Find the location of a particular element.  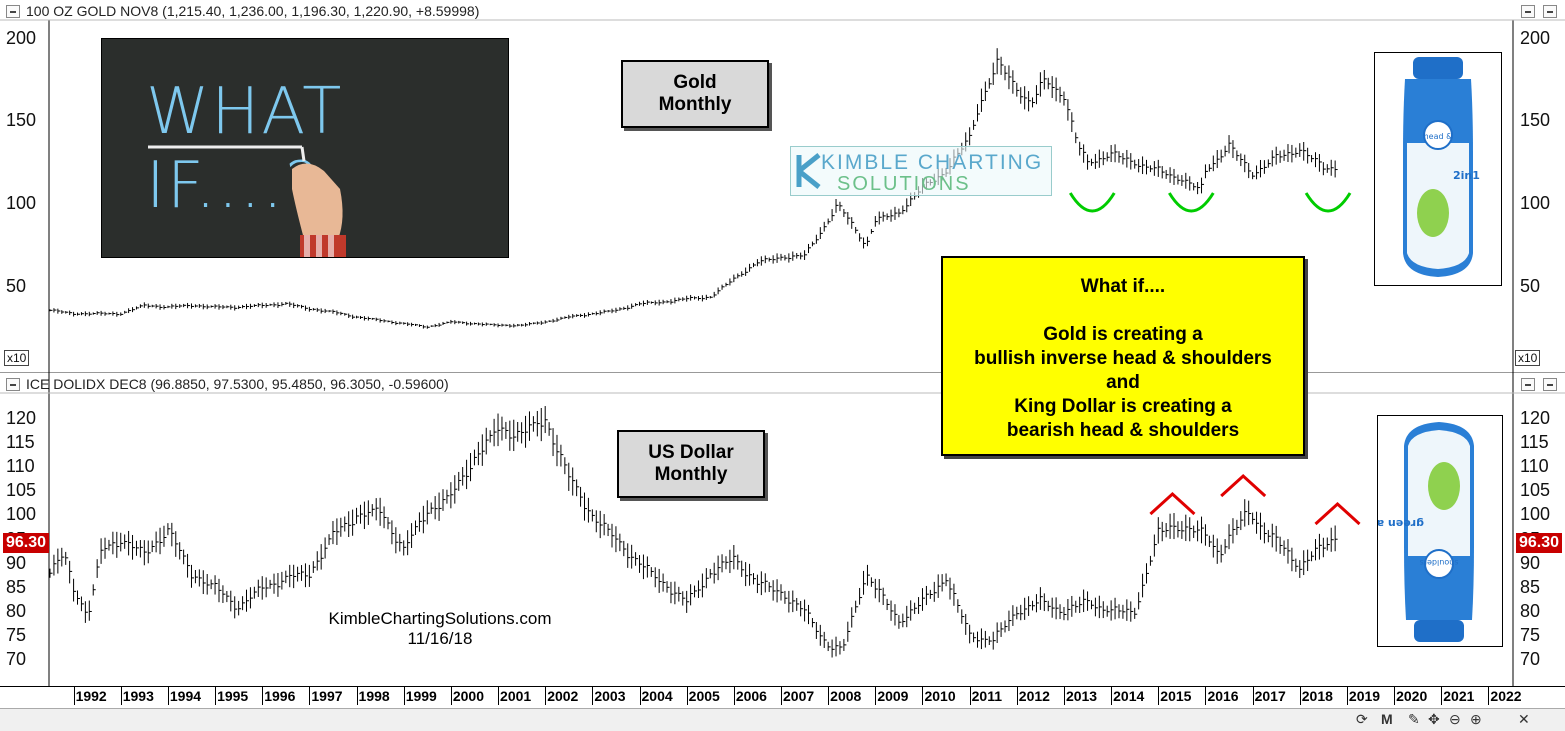

x-tick-year: 2014 is located at coordinates (1129, 696).